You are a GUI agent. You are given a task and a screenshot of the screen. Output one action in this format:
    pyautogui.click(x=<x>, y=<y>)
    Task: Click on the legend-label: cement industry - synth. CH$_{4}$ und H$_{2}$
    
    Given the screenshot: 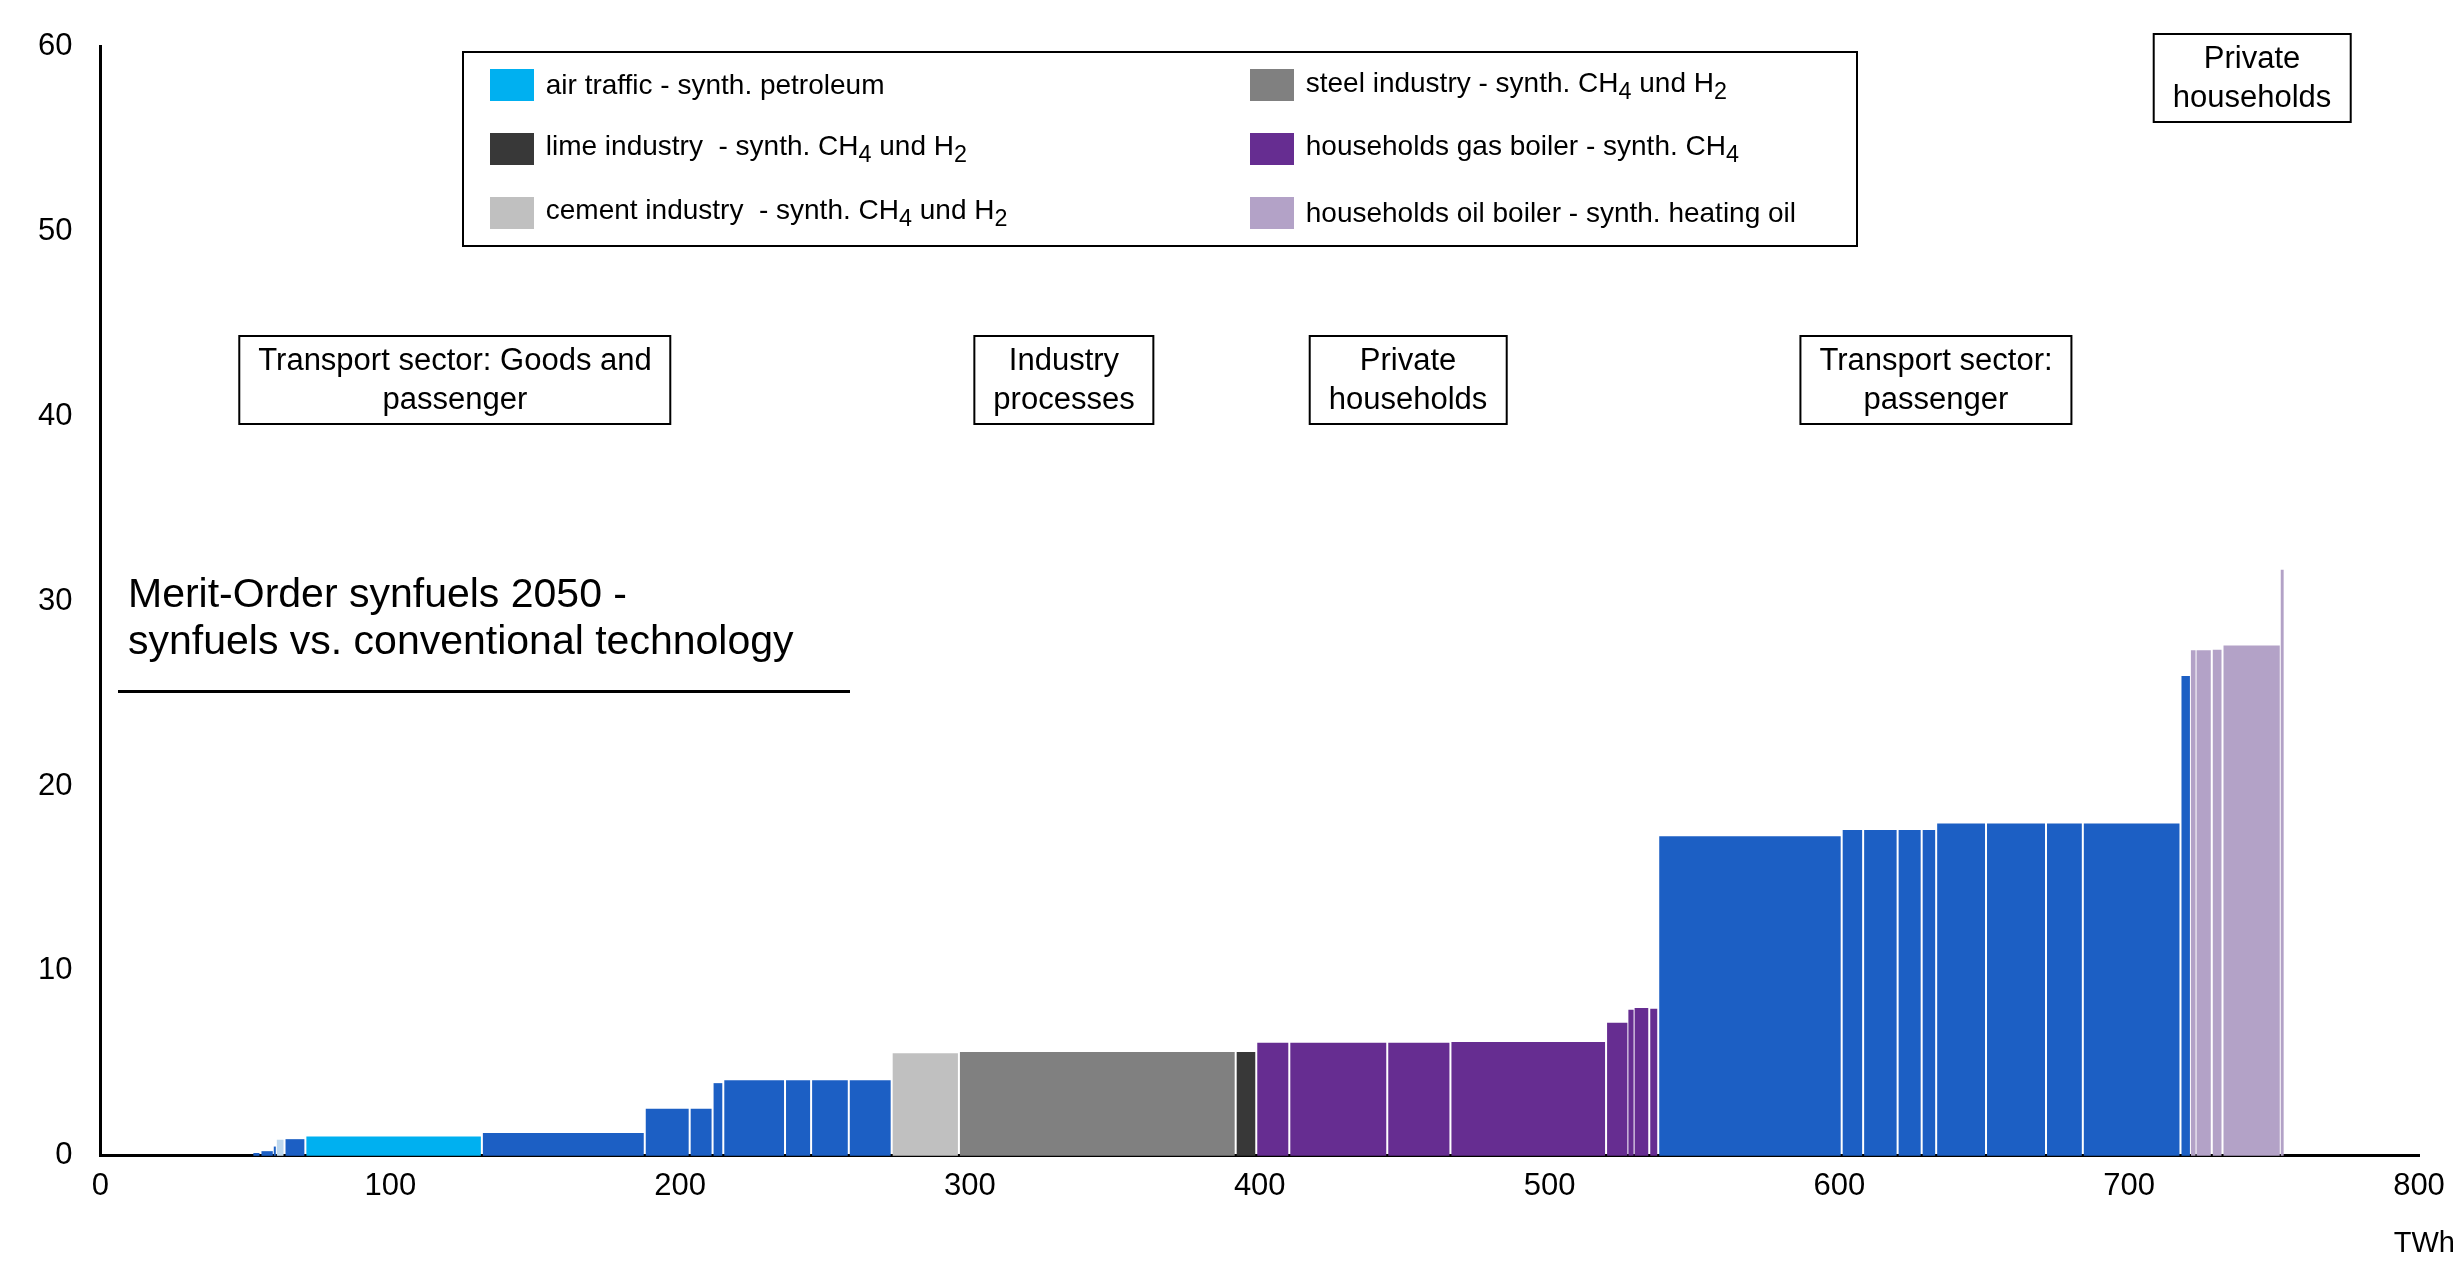 What is the action you would take?
    pyautogui.click(x=776, y=212)
    